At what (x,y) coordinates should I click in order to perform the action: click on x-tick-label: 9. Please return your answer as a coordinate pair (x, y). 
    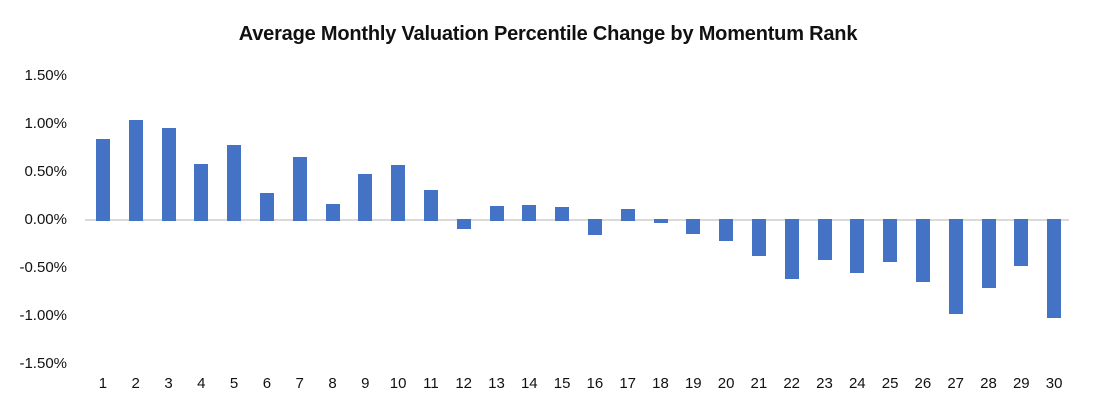
    Looking at the image, I should click on (365, 383).